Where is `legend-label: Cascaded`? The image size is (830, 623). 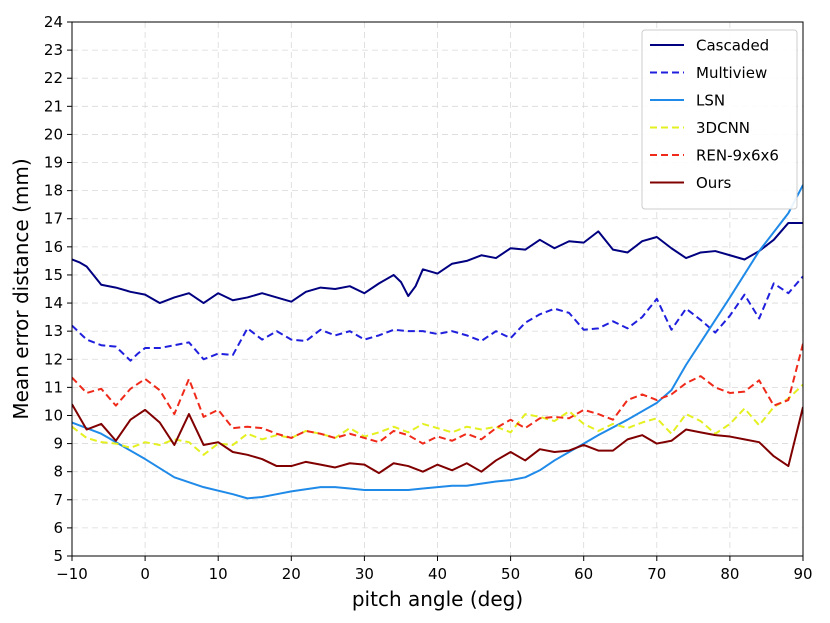 legend-label: Cascaded is located at coordinates (732, 46).